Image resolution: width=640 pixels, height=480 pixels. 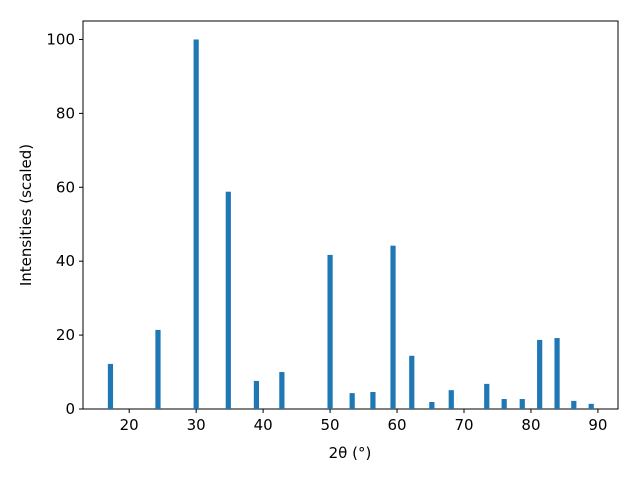 I want to click on y-tick-label: 100, so click(x=60, y=39).